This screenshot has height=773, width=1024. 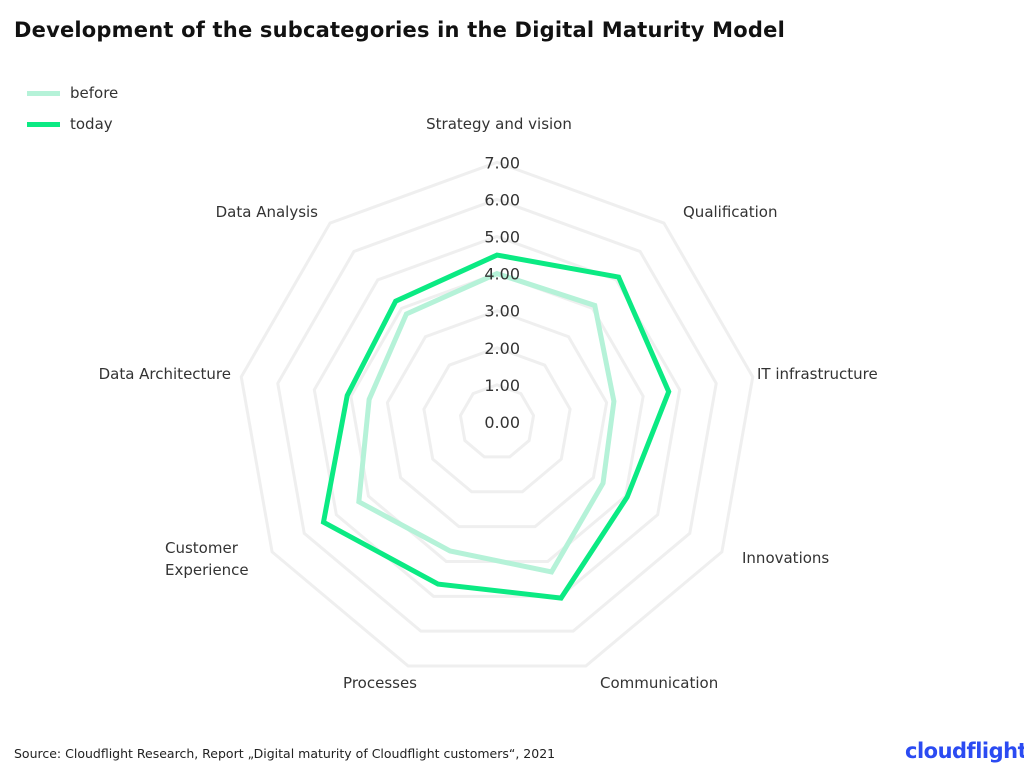 I want to click on tick-label: 2.00, so click(x=502, y=348).